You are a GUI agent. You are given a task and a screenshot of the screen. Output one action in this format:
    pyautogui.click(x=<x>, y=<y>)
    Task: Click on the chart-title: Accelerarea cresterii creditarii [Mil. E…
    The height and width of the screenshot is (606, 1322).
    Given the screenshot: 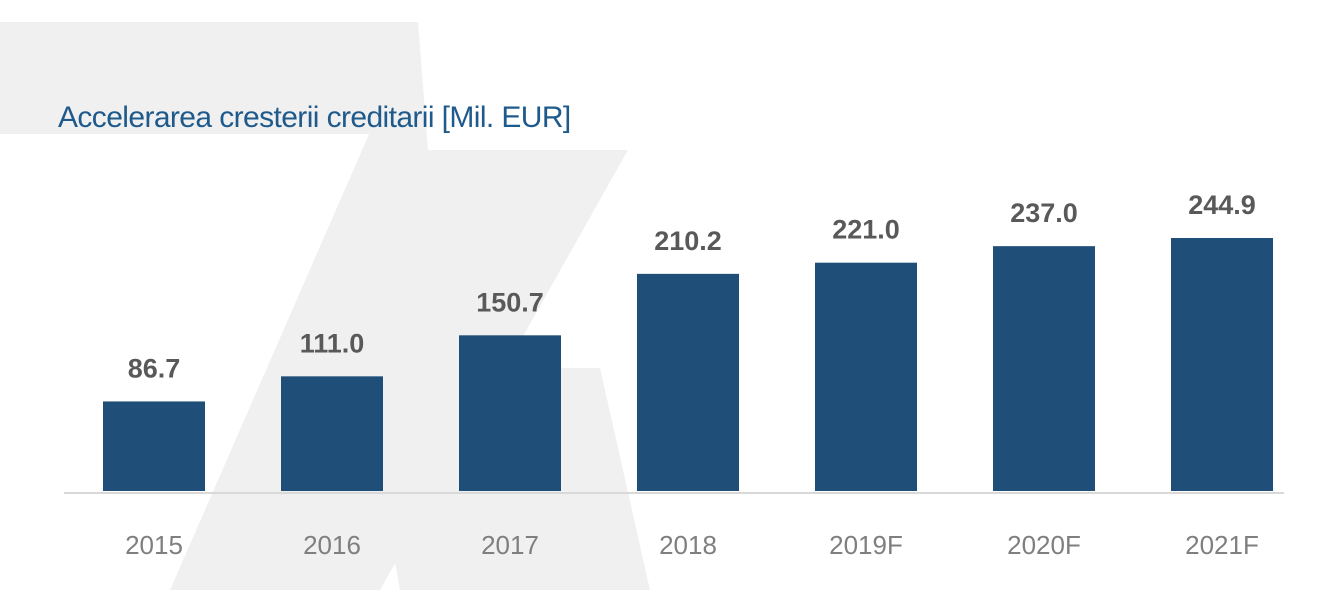 What is the action you would take?
    pyautogui.click(x=314, y=117)
    